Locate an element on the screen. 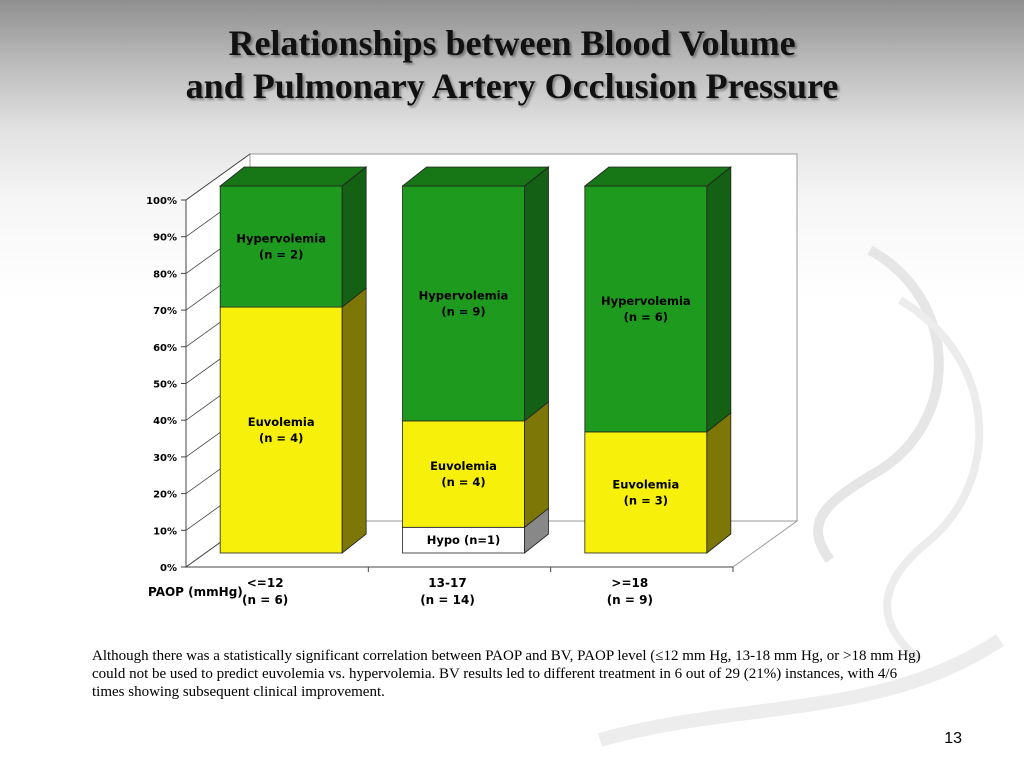 The width and height of the screenshot is (1024, 768). y-tick-label: 100% is located at coordinates (161, 201).